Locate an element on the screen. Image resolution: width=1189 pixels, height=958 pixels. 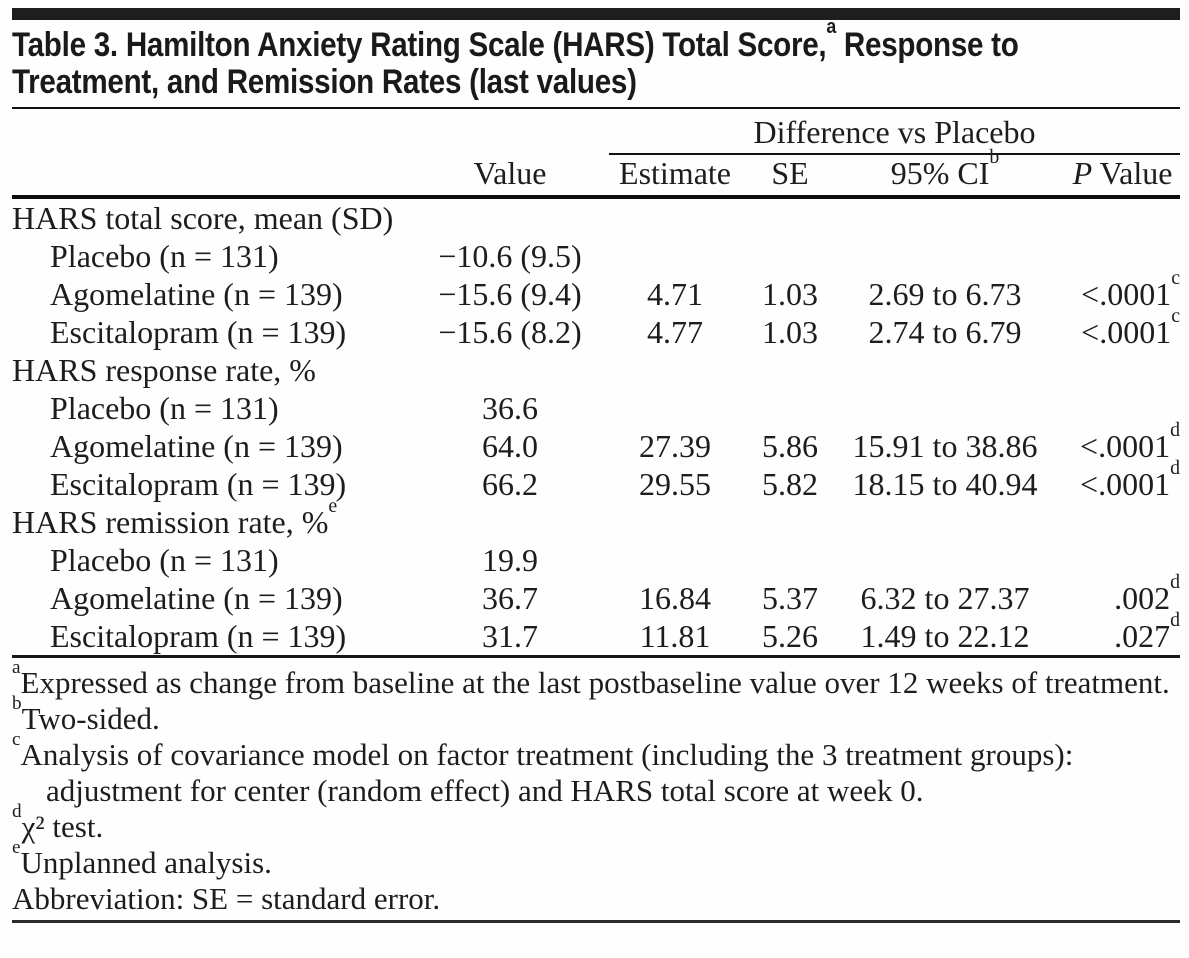
value-cell: 64.0 is located at coordinates (510, 445).